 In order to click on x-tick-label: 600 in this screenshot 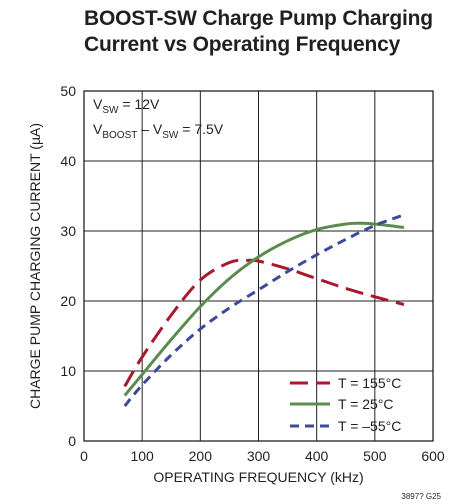, I will do `click(433, 456)`.